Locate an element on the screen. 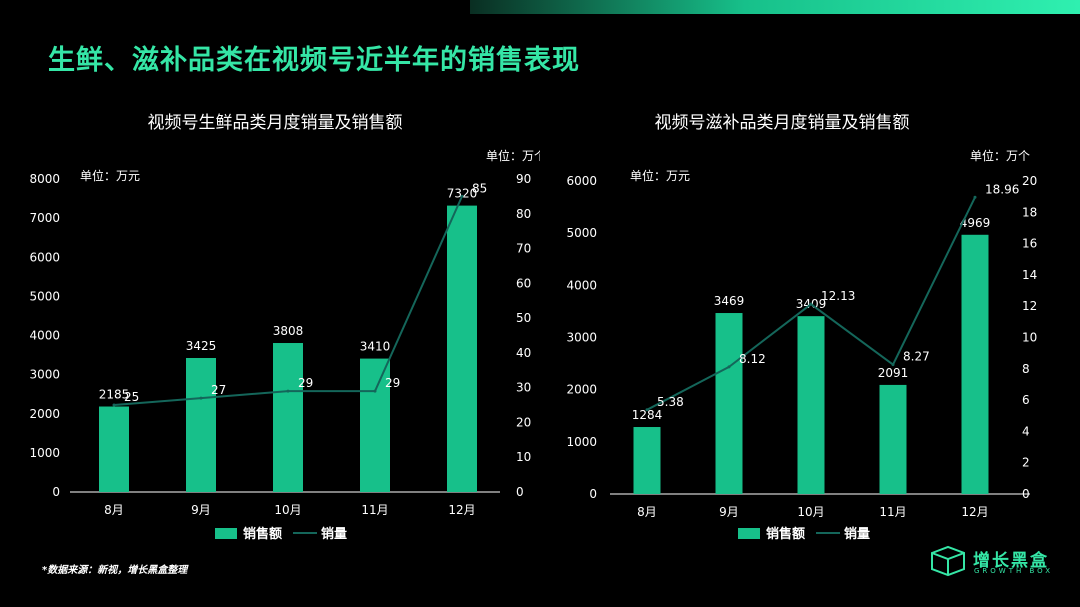 The image size is (1080, 607). right-axis-tick: 6 is located at coordinates (1026, 400).